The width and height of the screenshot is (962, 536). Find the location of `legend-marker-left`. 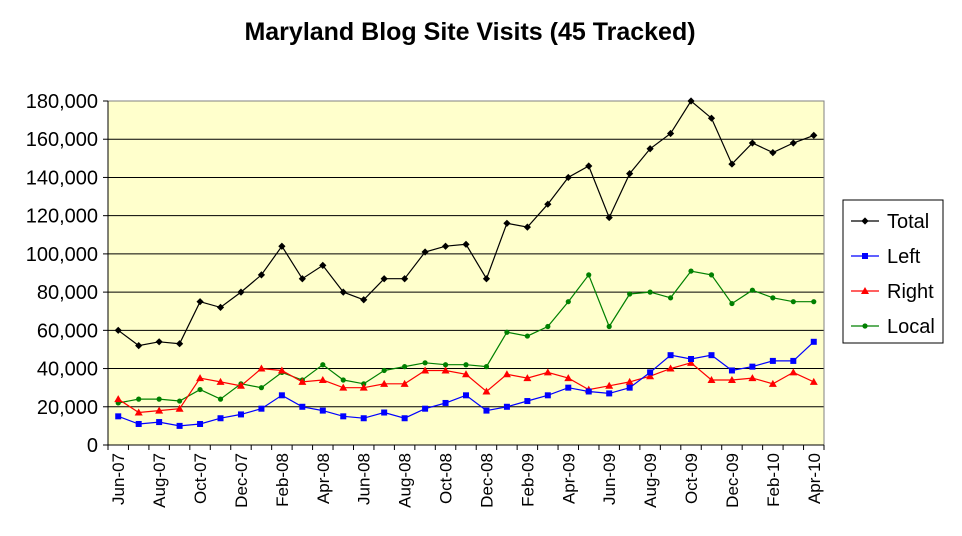

legend-marker-left is located at coordinates (865, 256).